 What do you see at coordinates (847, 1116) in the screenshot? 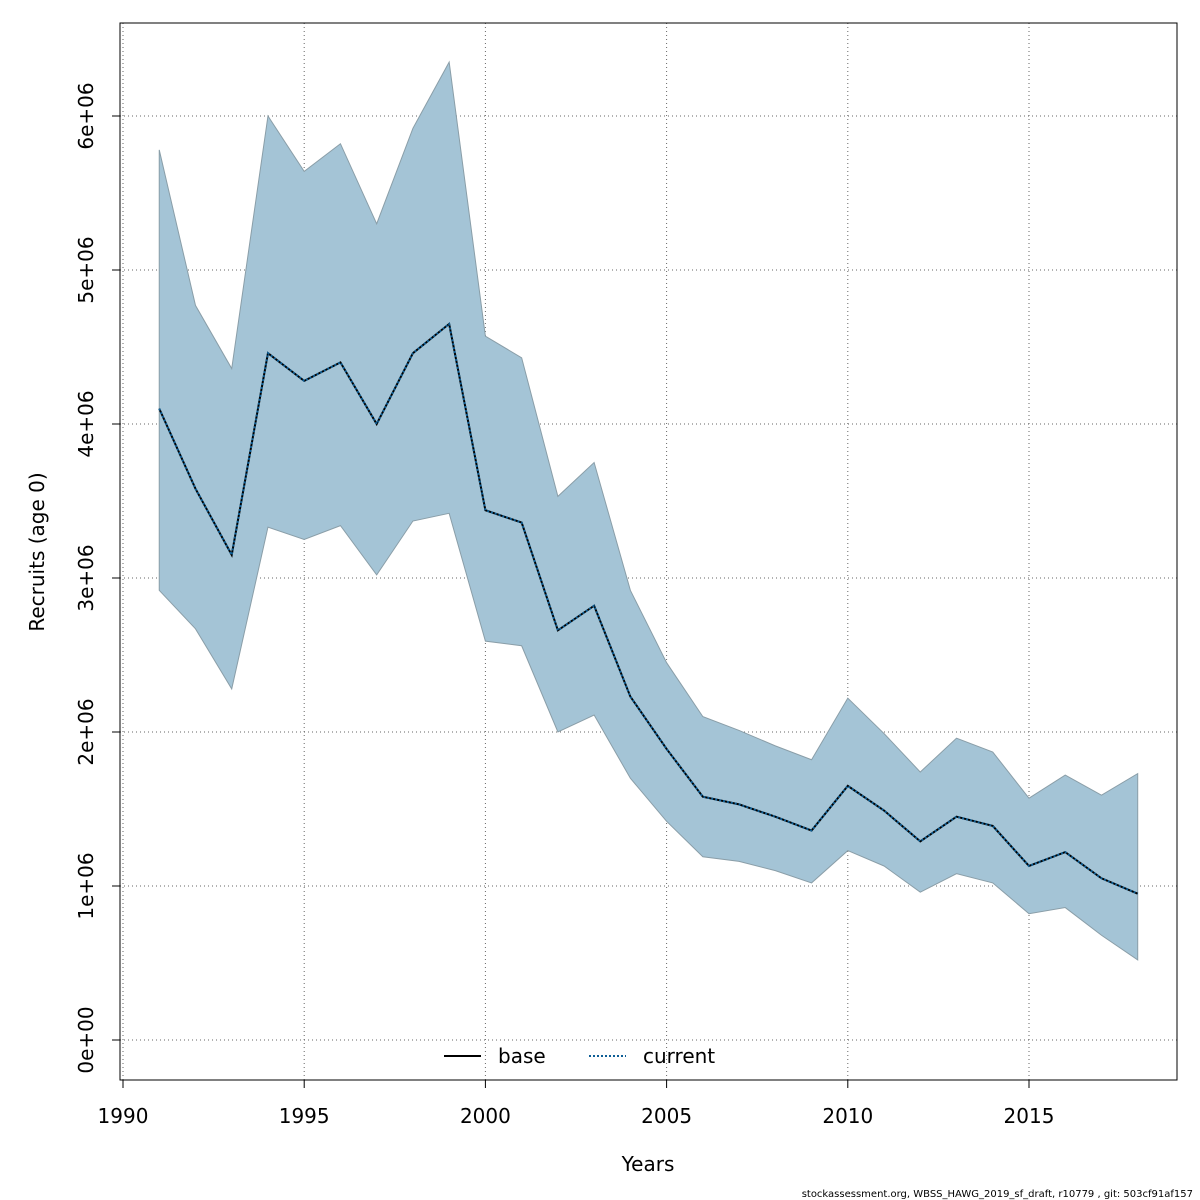
I see `x-tick-label: 2010` at bounding box center [847, 1116].